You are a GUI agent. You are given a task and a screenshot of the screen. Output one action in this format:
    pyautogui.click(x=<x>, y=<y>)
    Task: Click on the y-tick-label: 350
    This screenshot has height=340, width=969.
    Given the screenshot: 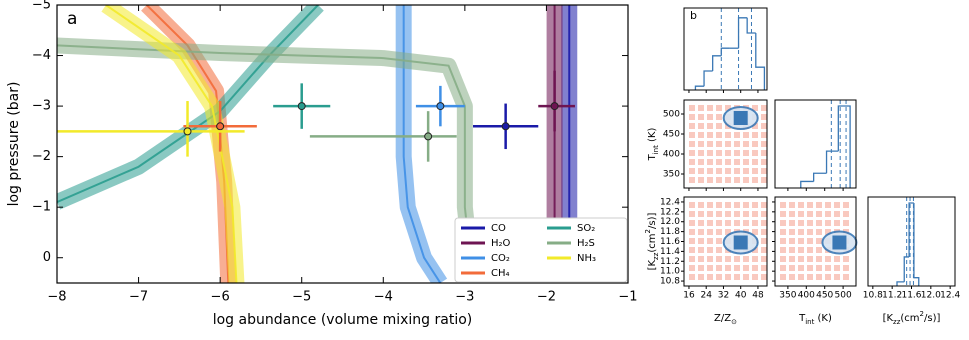 What is the action you would take?
    pyautogui.click(x=671, y=175)
    